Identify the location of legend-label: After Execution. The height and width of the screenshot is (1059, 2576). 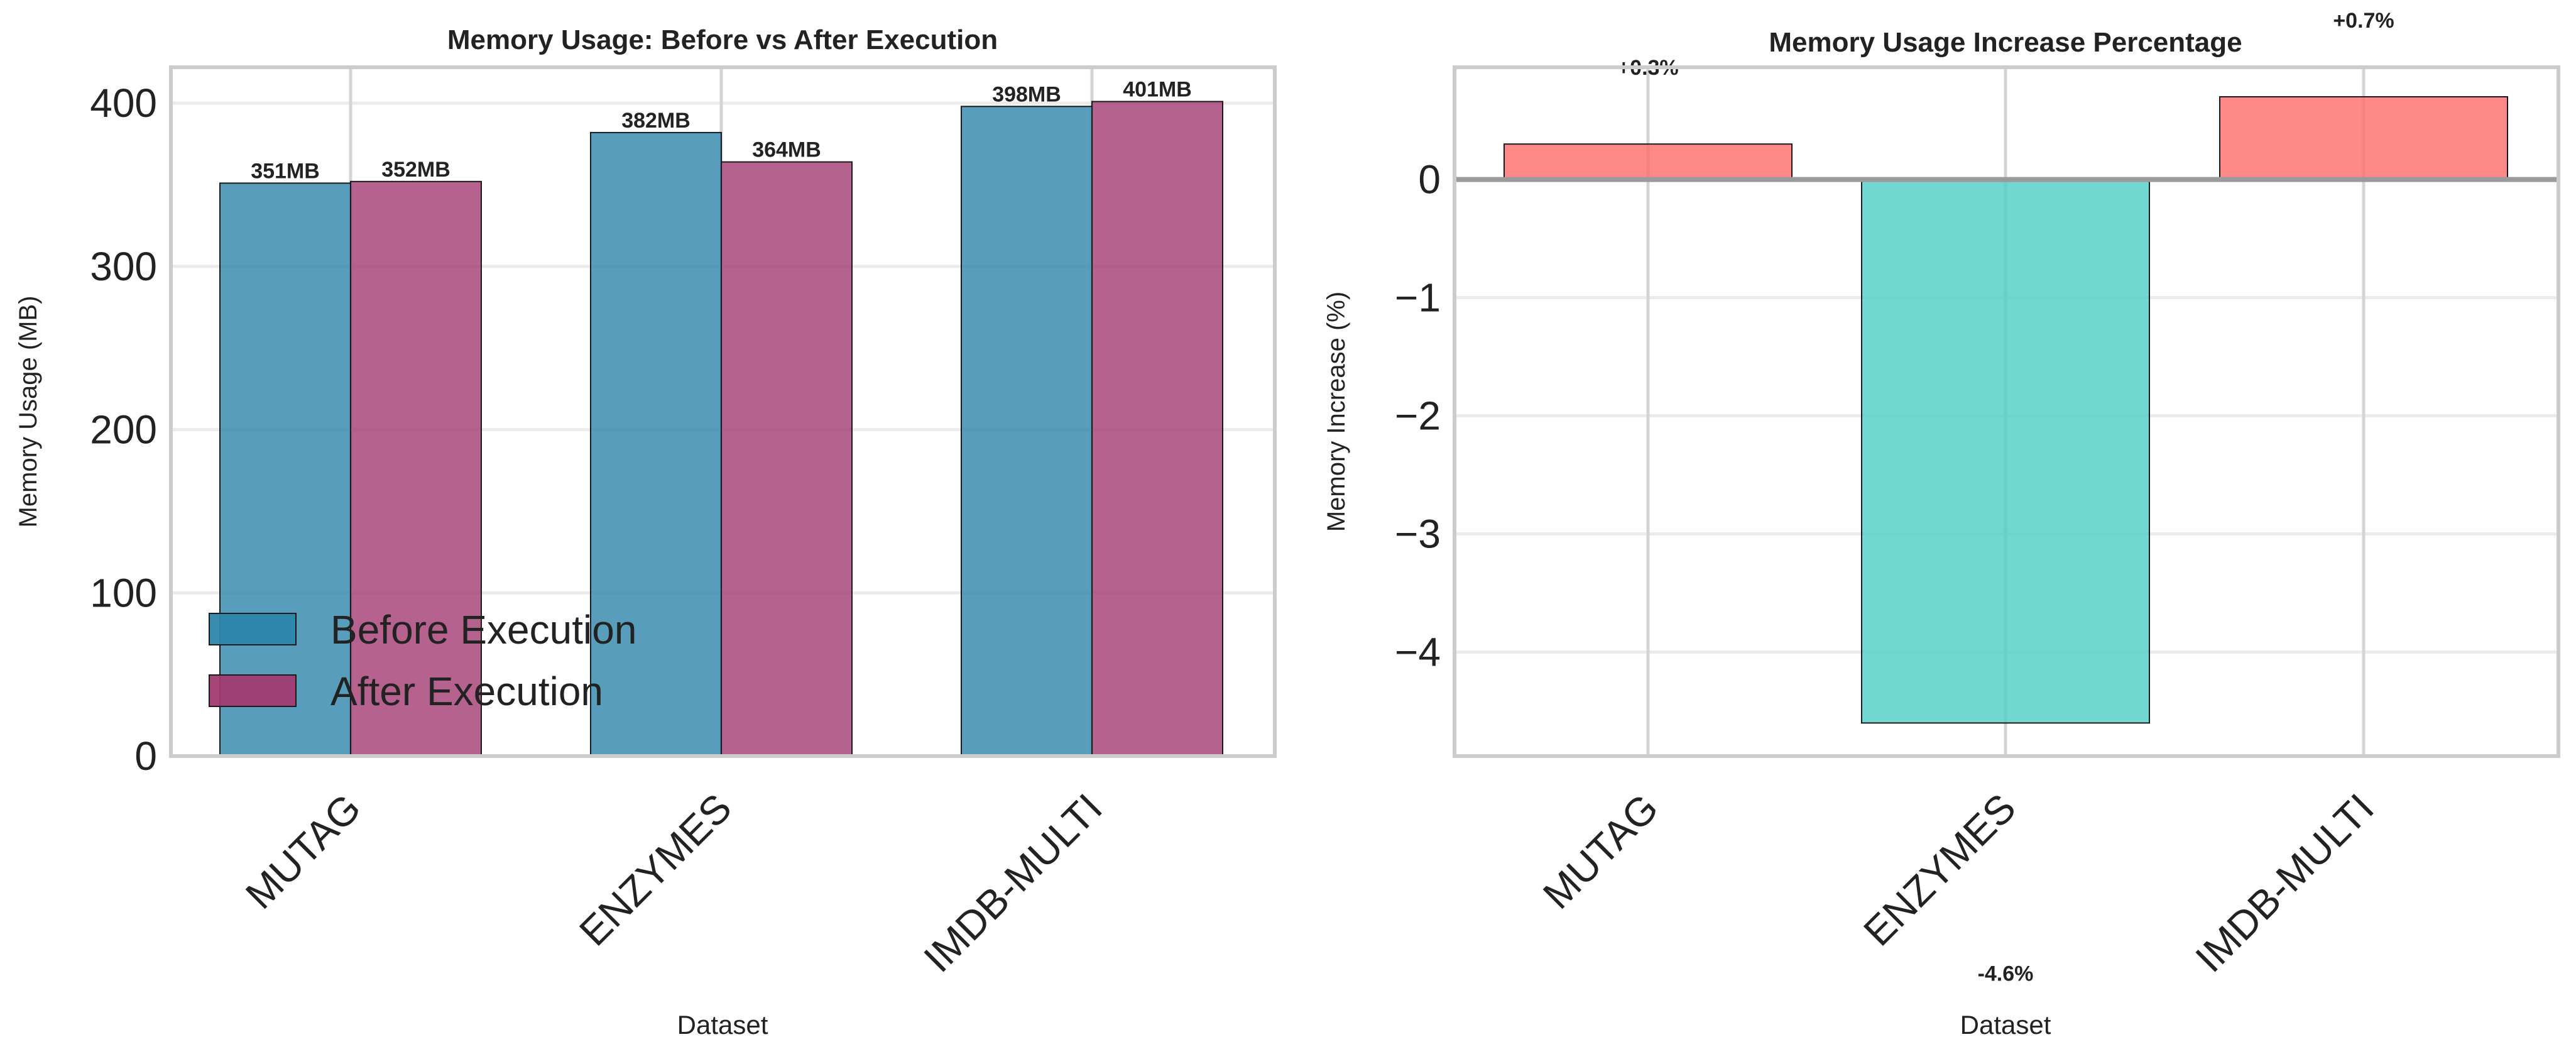
(466, 691).